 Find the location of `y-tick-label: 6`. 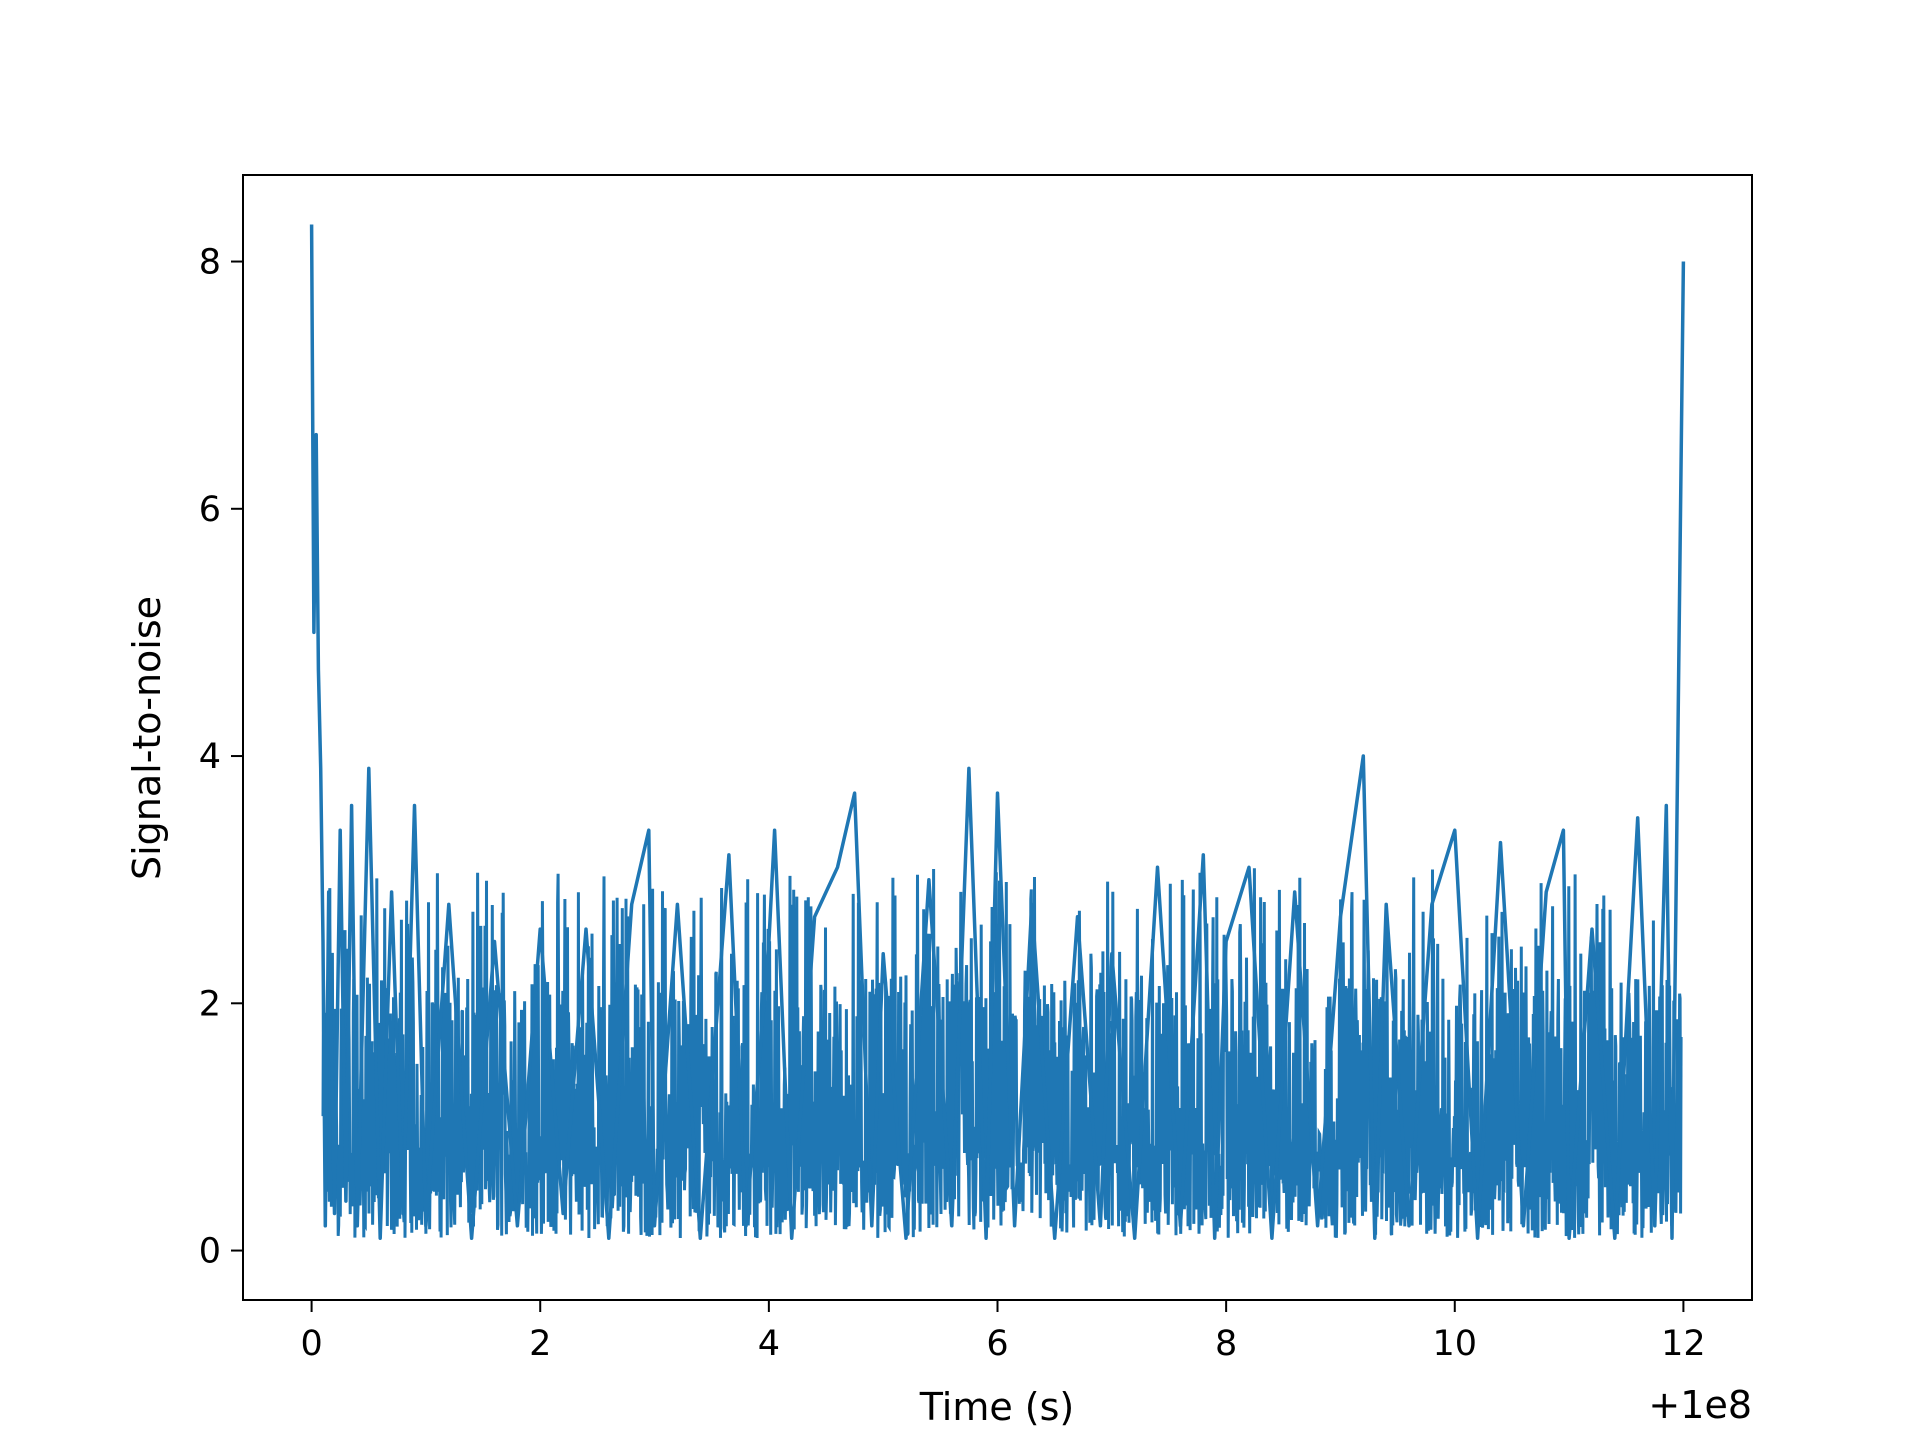

y-tick-label: 6 is located at coordinates (210, 510).